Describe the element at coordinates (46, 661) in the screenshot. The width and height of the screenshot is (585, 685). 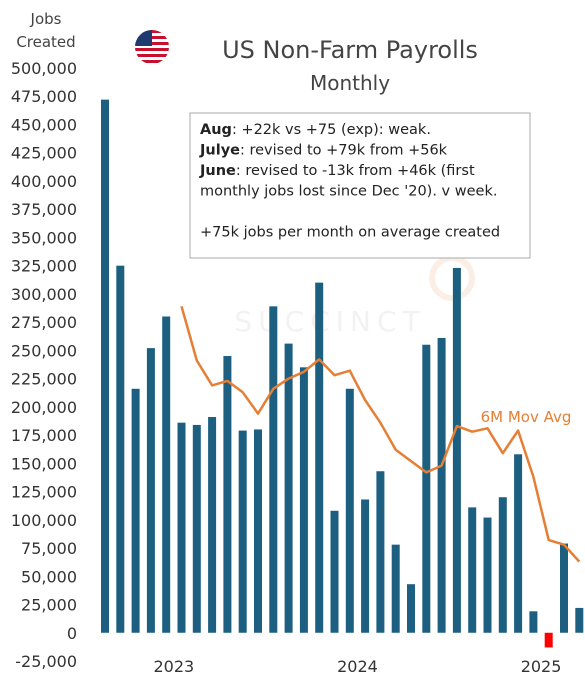
I see `y-tick-label: -25,000` at that location.